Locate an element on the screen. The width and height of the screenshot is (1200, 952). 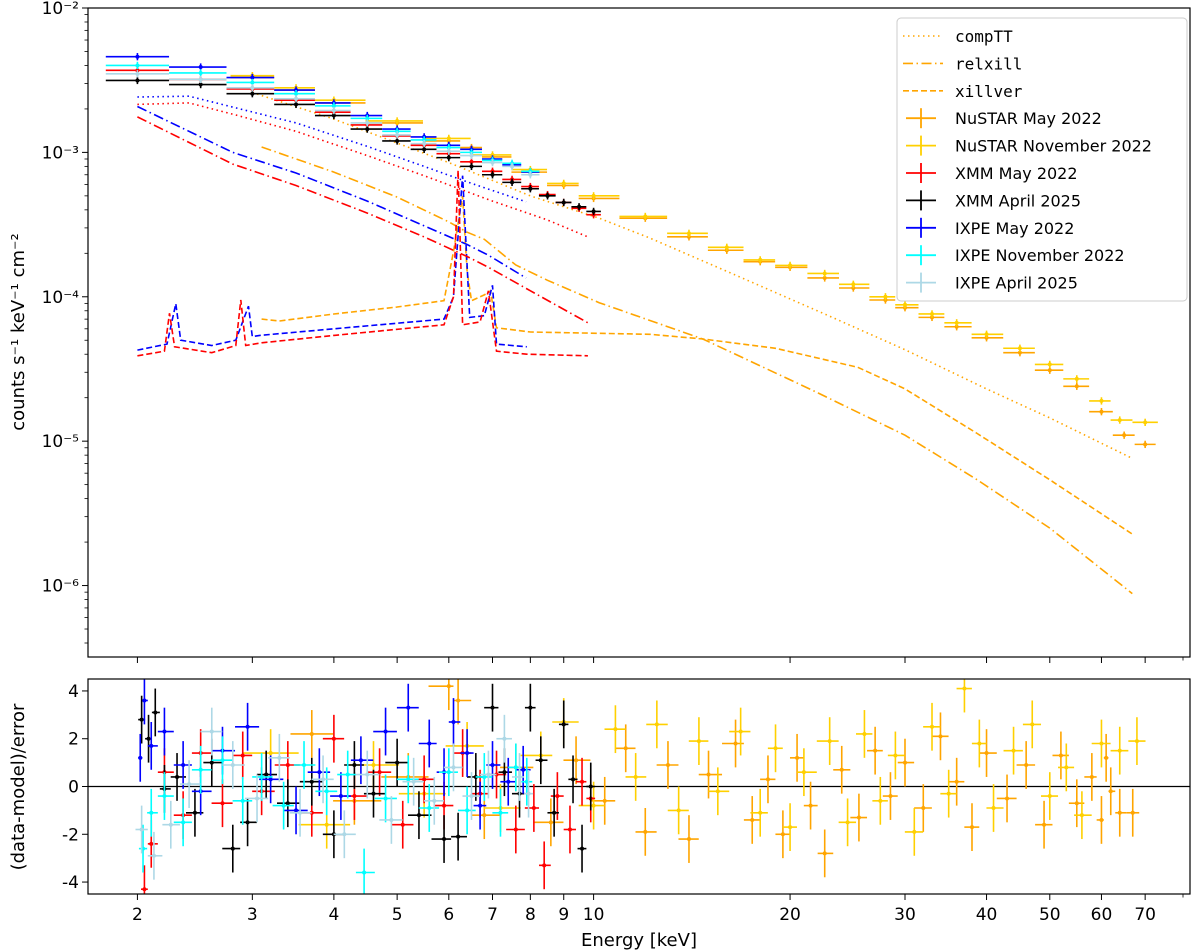
x-tick-label: 70 is located at coordinates (1145, 915).